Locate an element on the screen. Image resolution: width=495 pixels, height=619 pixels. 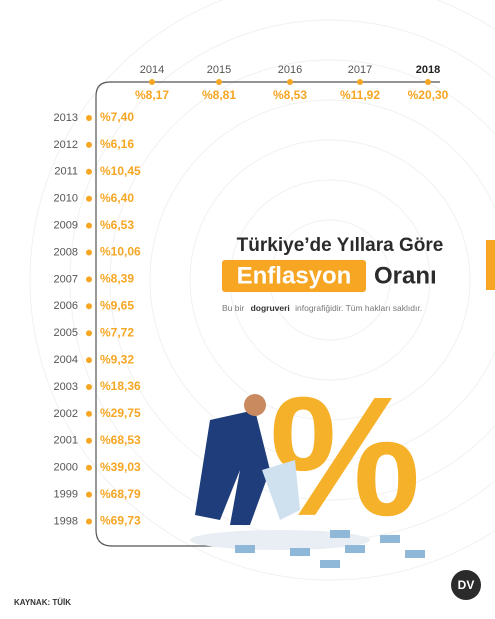
inflation-value: %39,03 is located at coordinates (120, 467).